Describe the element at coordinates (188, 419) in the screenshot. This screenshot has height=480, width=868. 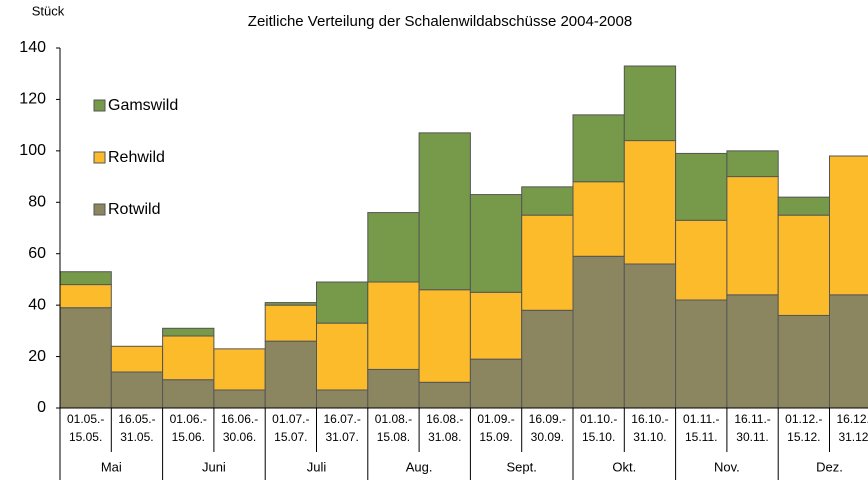
I see `x-tick-label: 01.06.-` at that location.